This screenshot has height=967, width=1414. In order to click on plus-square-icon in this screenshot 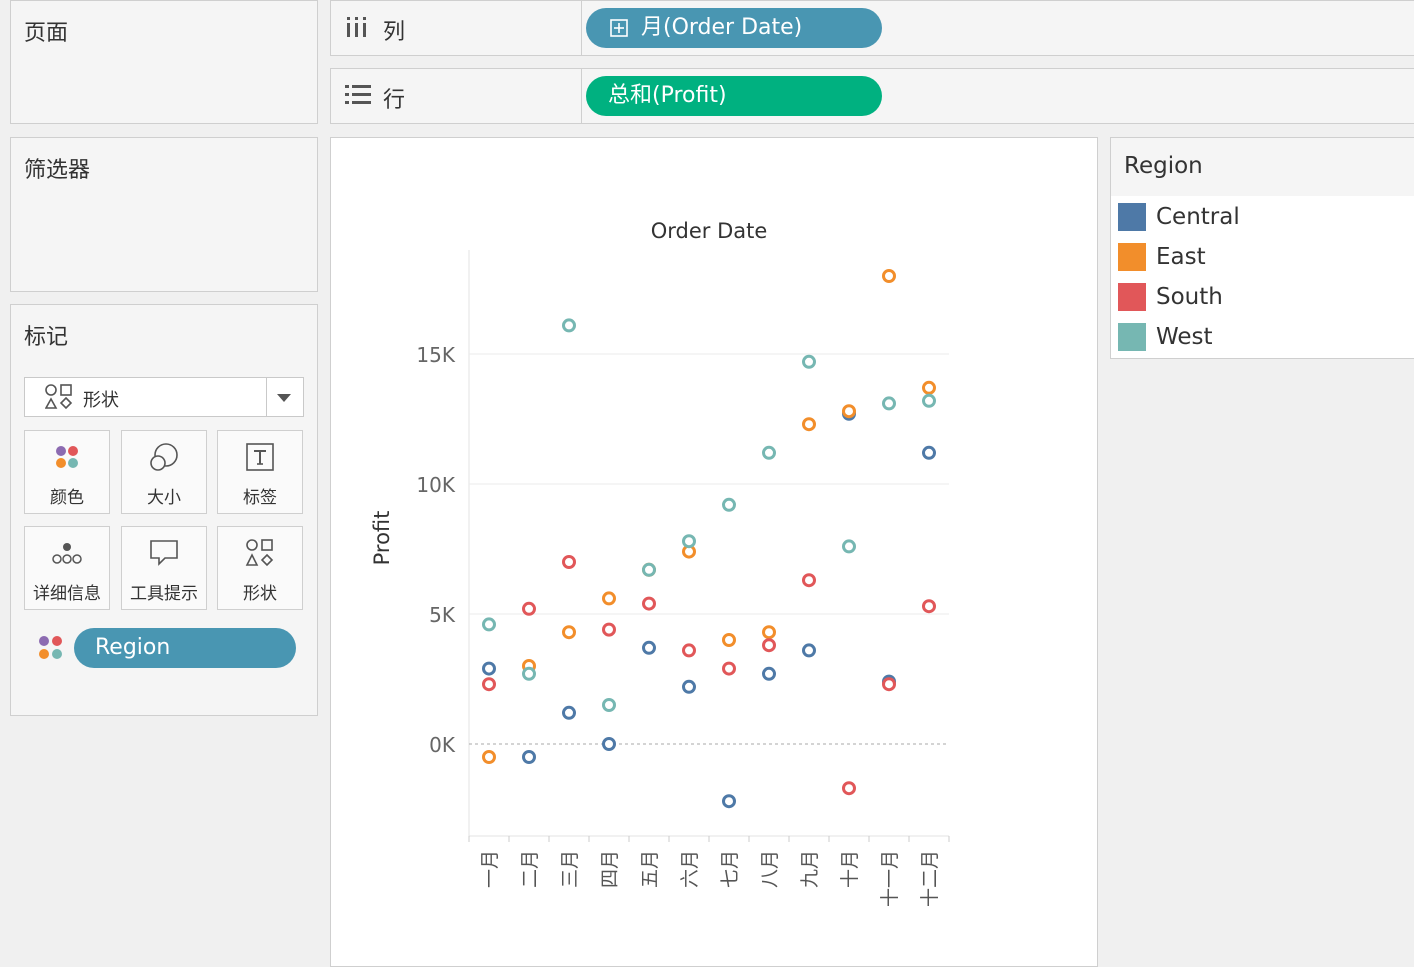, I will do `click(619, 28)`.